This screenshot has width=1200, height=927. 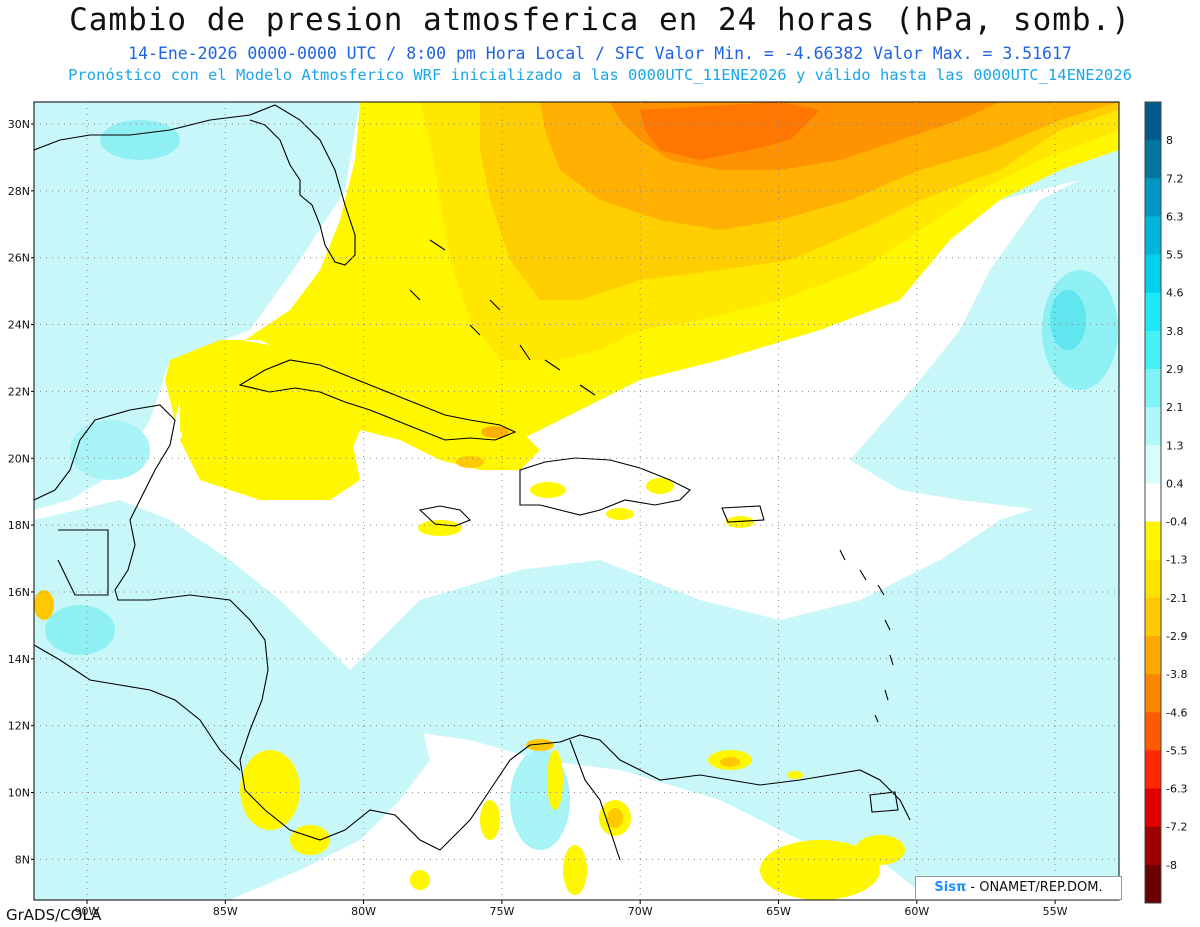 What do you see at coordinates (950, 887) in the screenshot?
I see `sispi-logo: Sisπ` at bounding box center [950, 887].